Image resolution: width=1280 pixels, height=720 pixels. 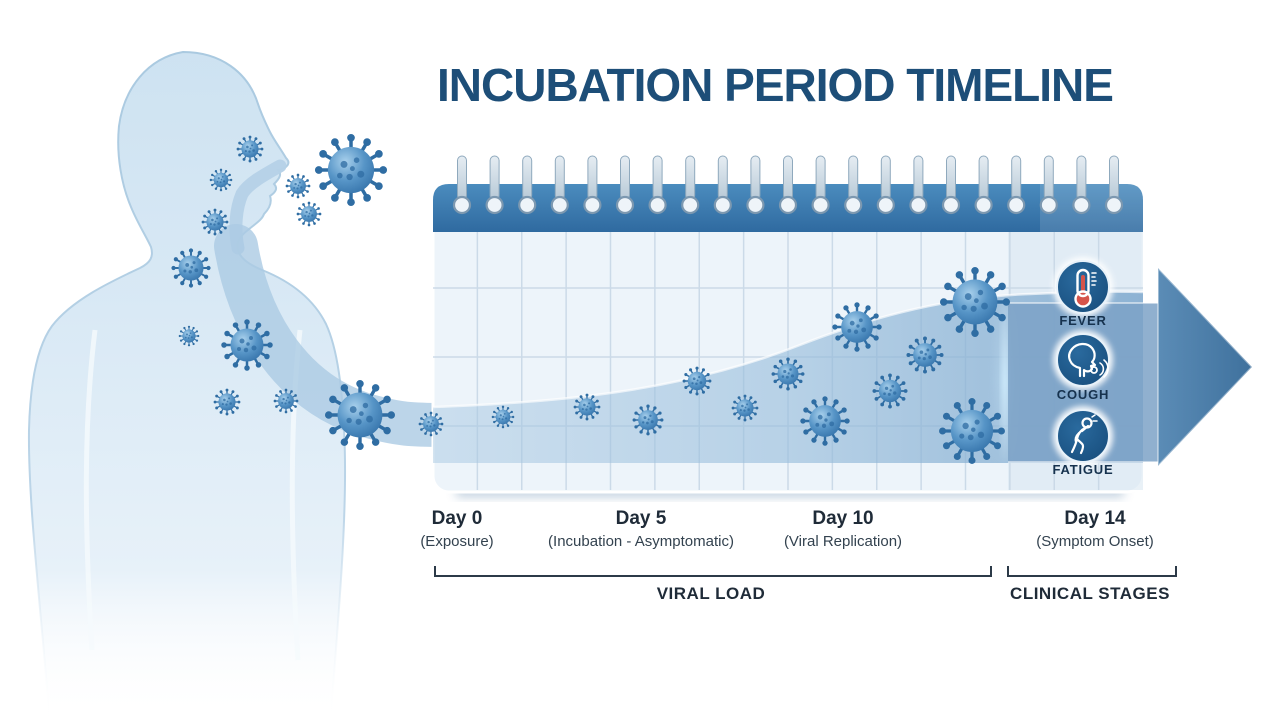 What do you see at coordinates (1085, 288) in the screenshot?
I see `thermometer-icon` at bounding box center [1085, 288].